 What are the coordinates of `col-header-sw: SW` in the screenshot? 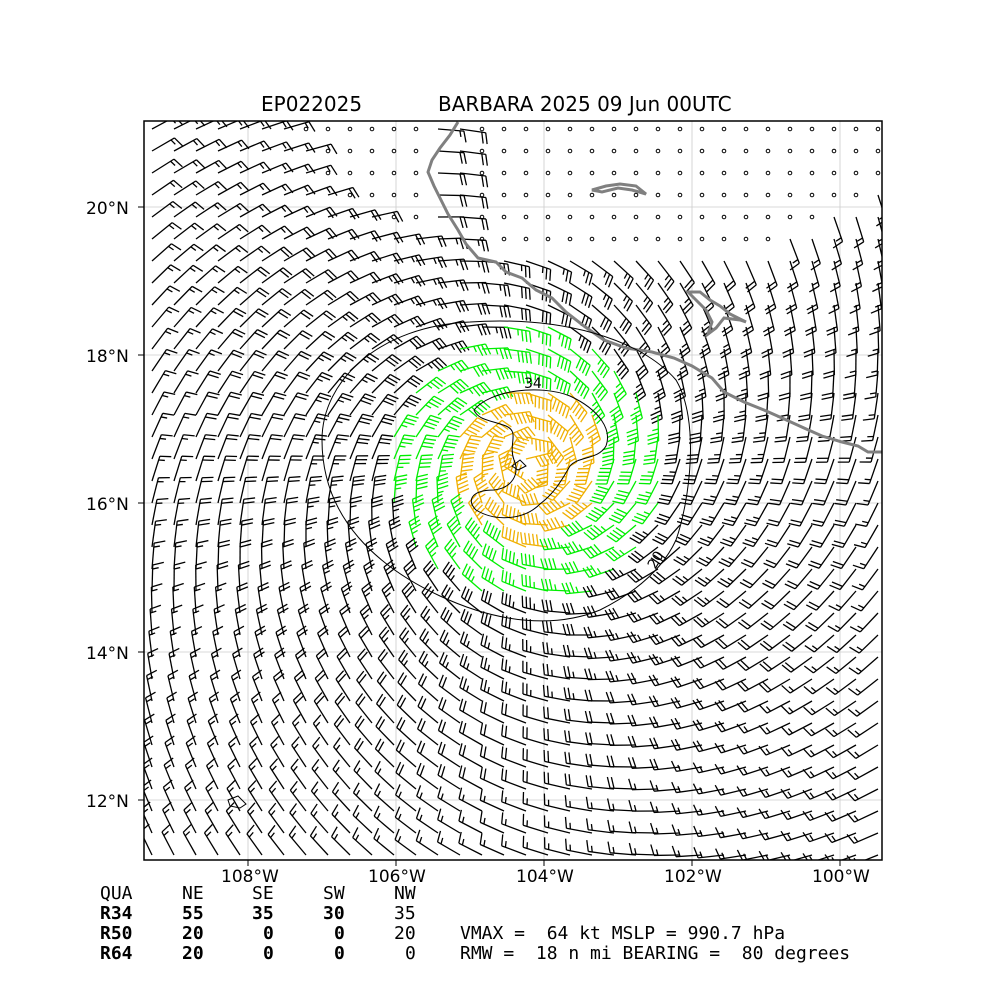 It's located at (334, 893).